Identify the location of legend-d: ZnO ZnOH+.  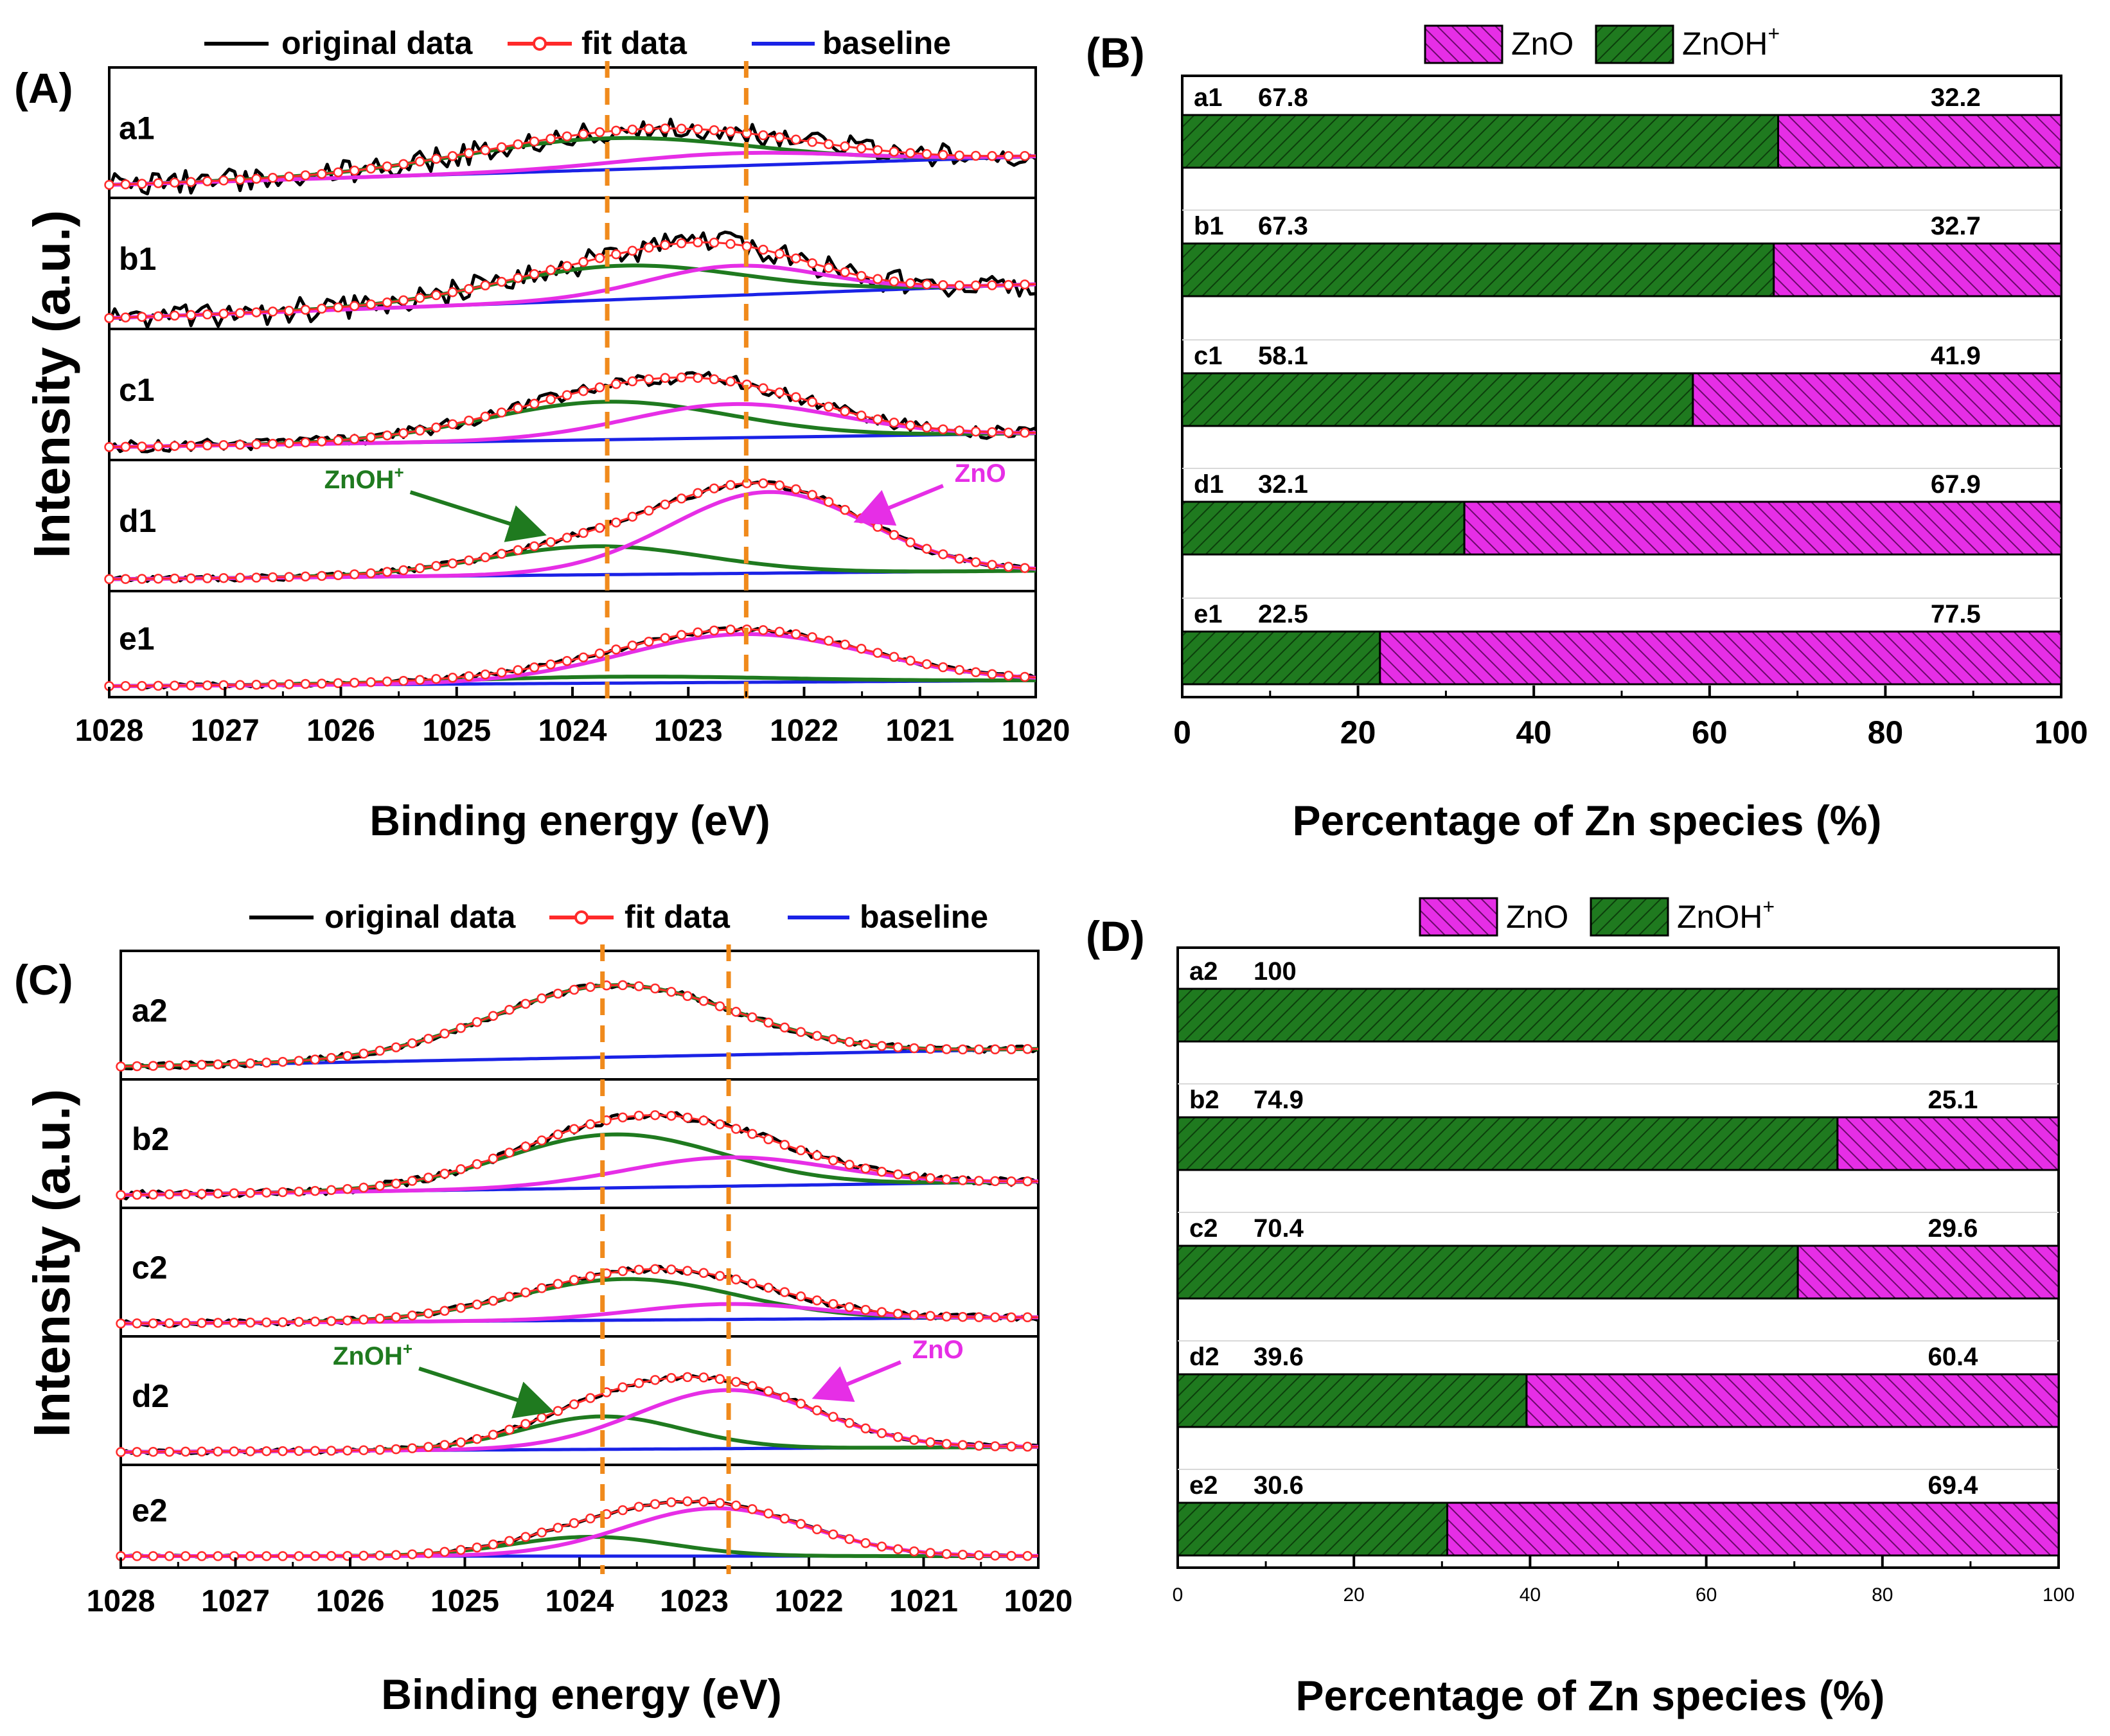
(1597, 916).